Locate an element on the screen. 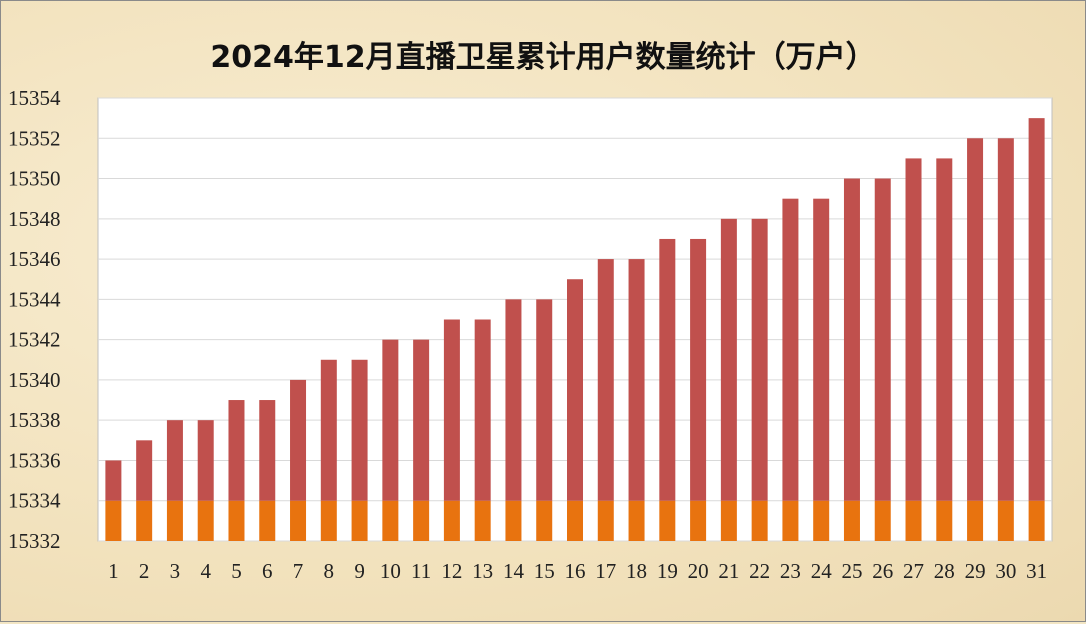 This screenshot has height=624, width=1086. y-tick-label: 15346 is located at coordinates (34, 259).